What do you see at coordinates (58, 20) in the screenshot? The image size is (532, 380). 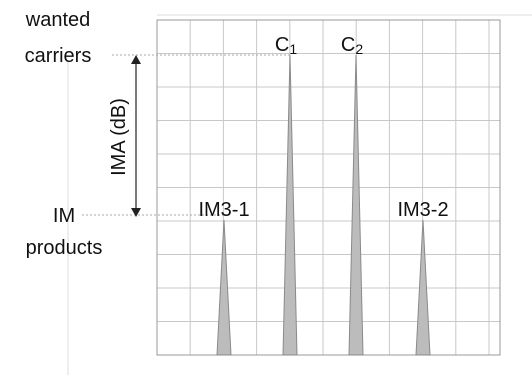 I see `label: wanted` at bounding box center [58, 20].